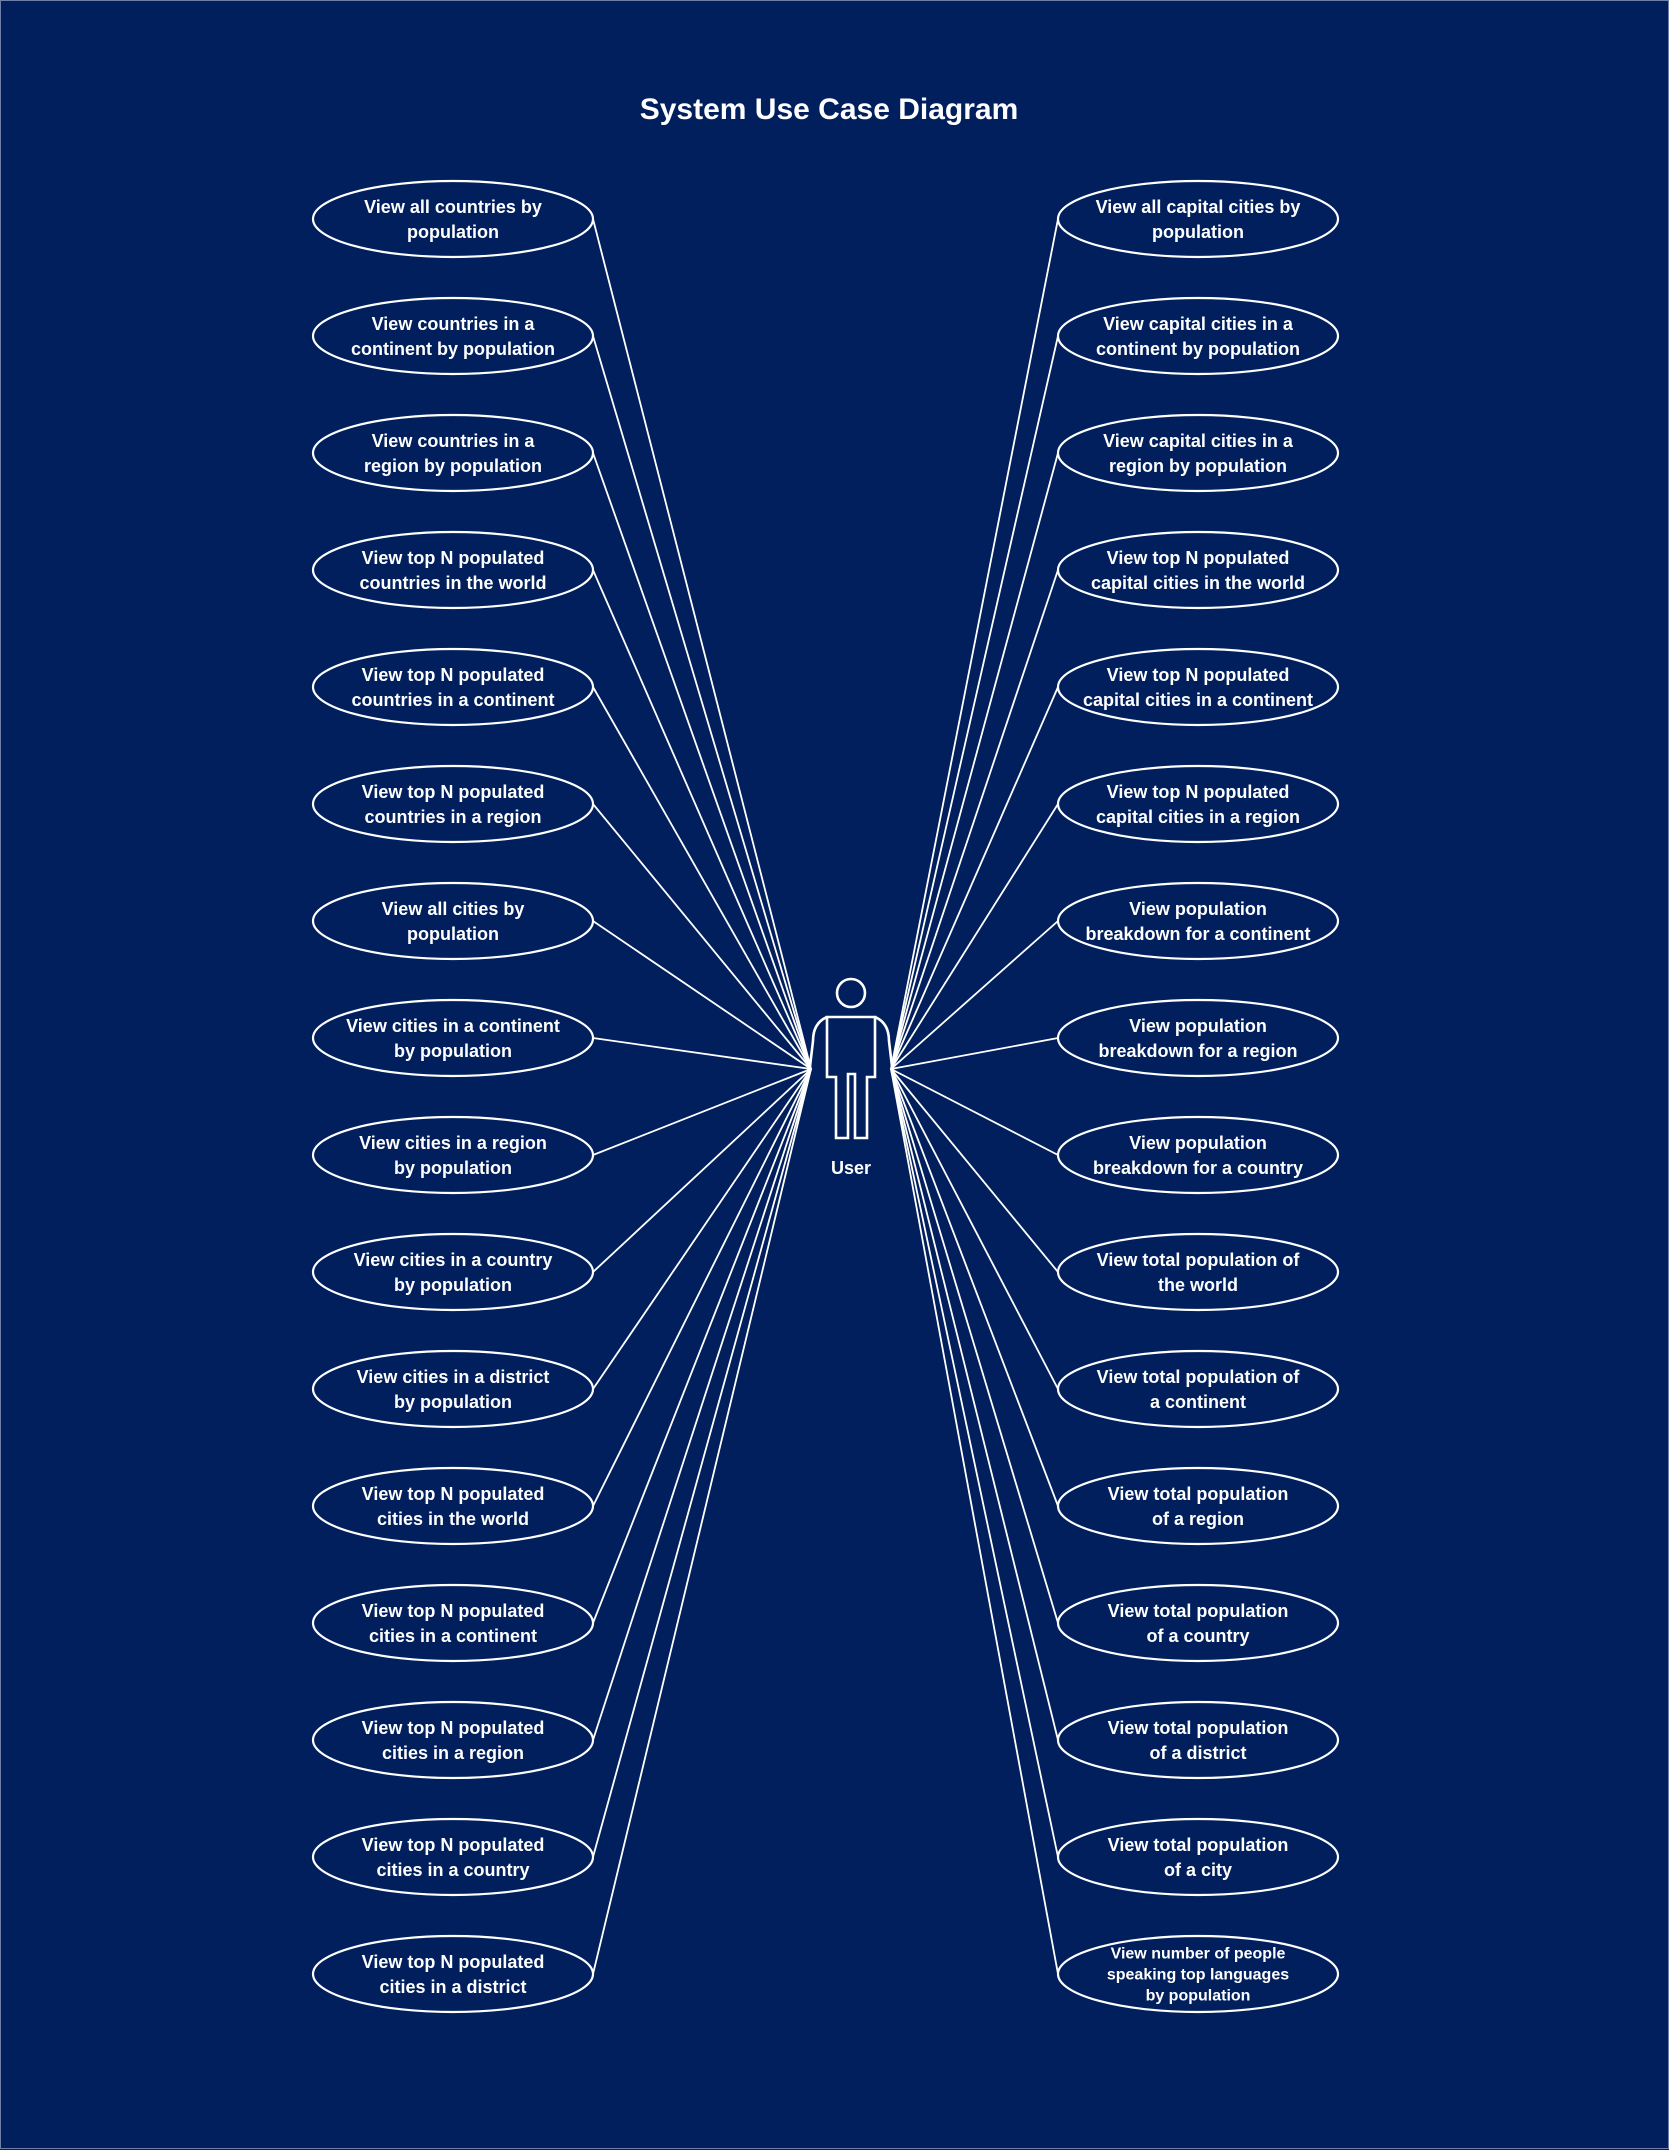  What do you see at coordinates (1197, 1753) in the screenshot?
I see `use-case-label: of a district` at bounding box center [1197, 1753].